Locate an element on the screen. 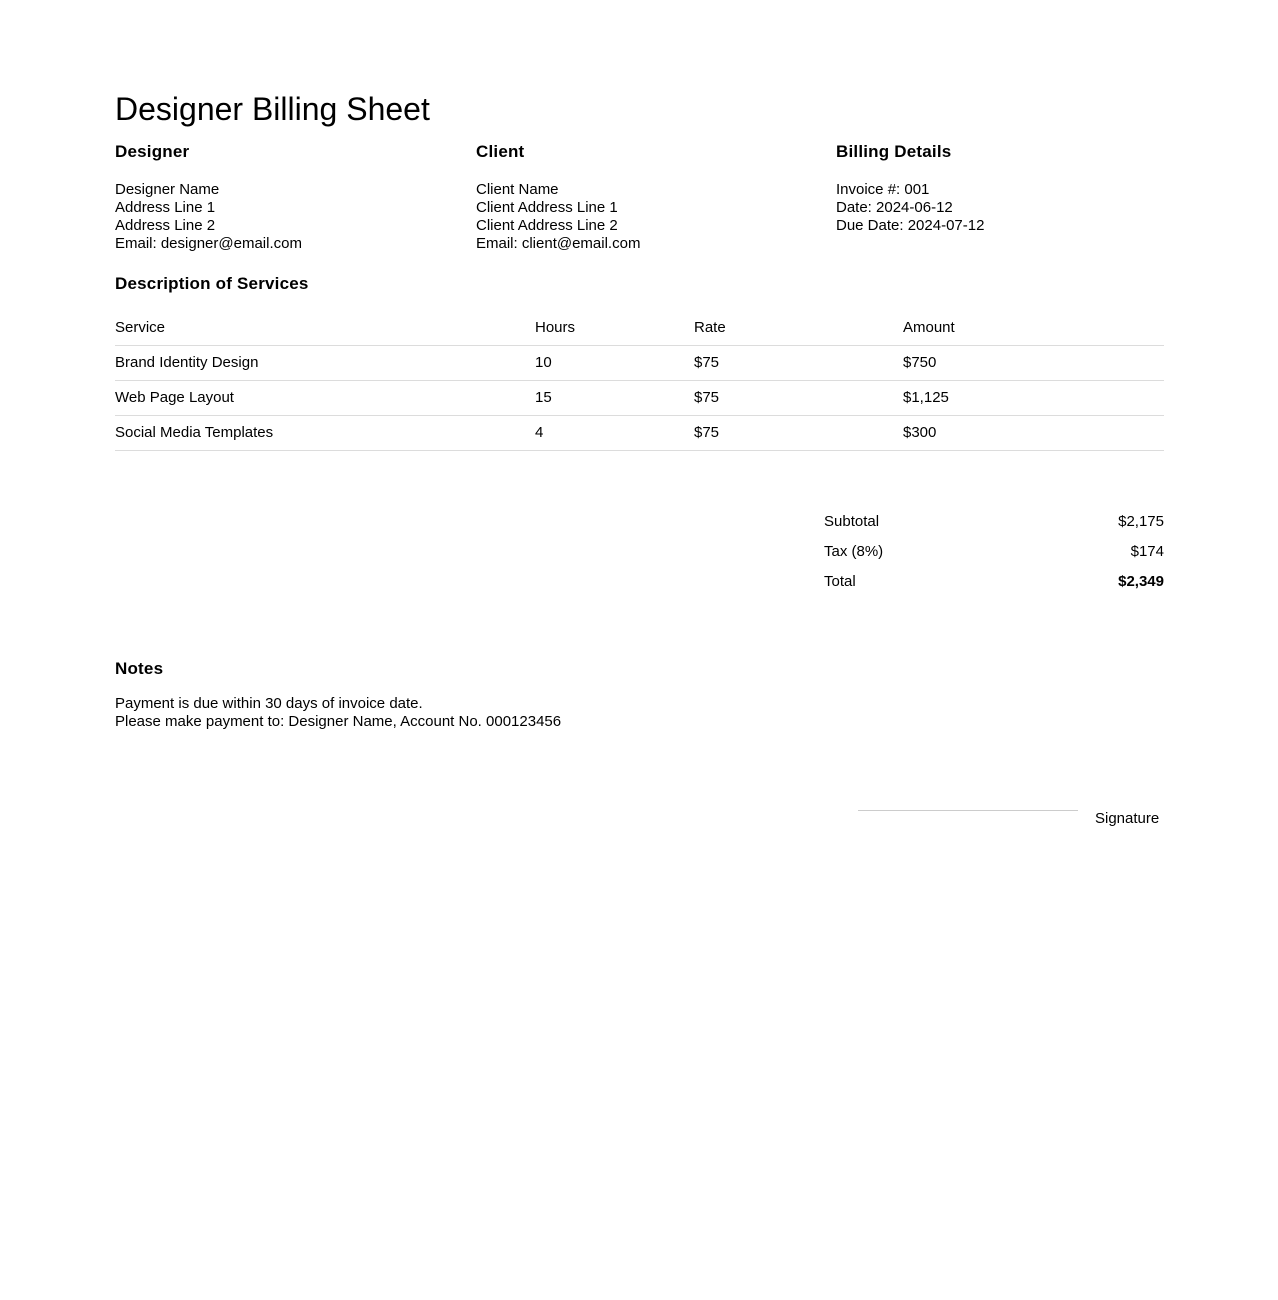  cell-hours: 4 is located at coordinates (614, 433).